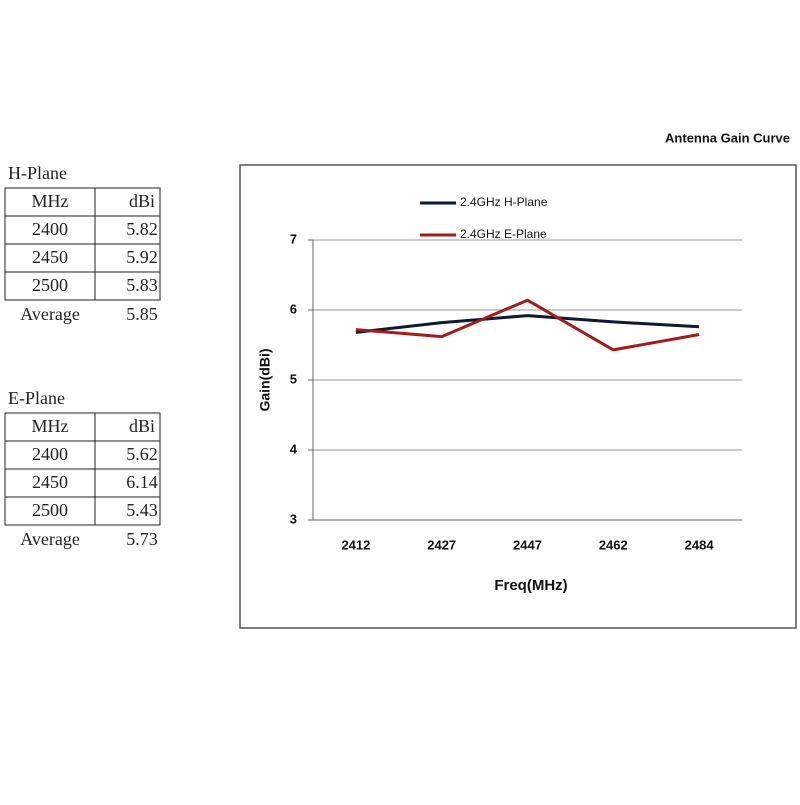 Image resolution: width=800 pixels, height=805 pixels. I want to click on y-axis-label: Gain(dBi), so click(265, 380).